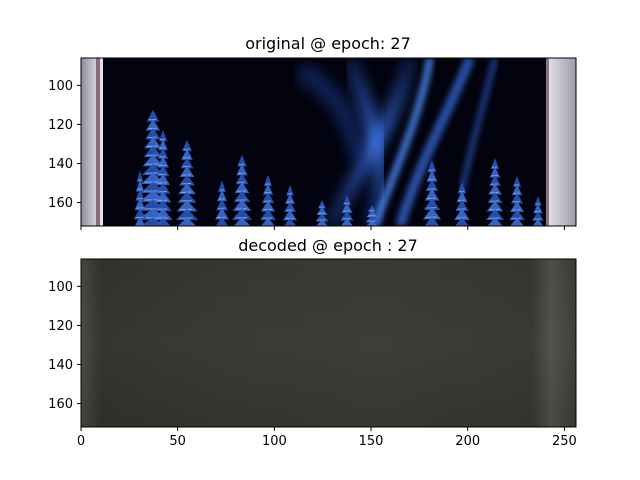  What do you see at coordinates (328, 43) in the screenshot?
I see `original-title: original @ epoch: 27` at bounding box center [328, 43].